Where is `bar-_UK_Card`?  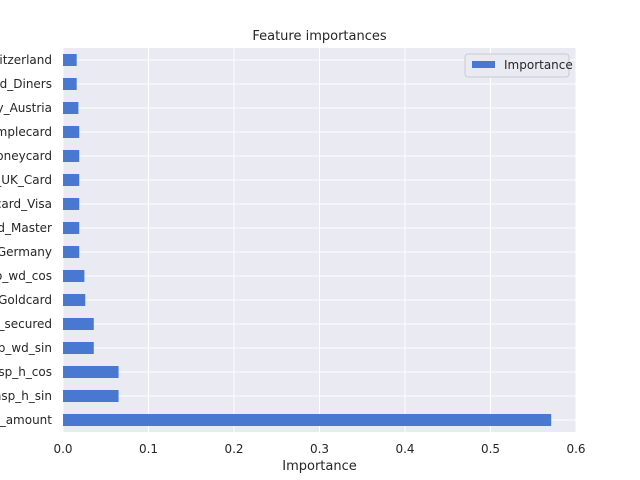 bar-_UK_Card is located at coordinates (71, 180).